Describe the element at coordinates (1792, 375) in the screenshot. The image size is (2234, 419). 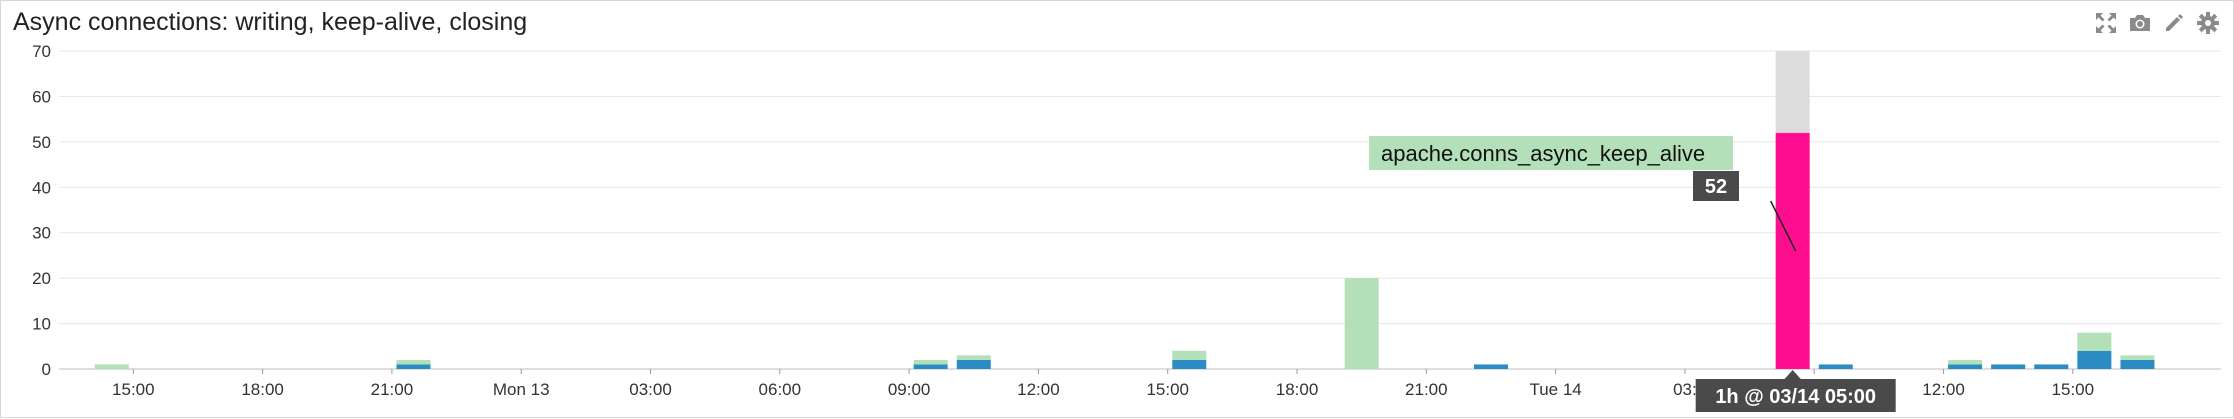
I see `tooltip-pointer` at that location.